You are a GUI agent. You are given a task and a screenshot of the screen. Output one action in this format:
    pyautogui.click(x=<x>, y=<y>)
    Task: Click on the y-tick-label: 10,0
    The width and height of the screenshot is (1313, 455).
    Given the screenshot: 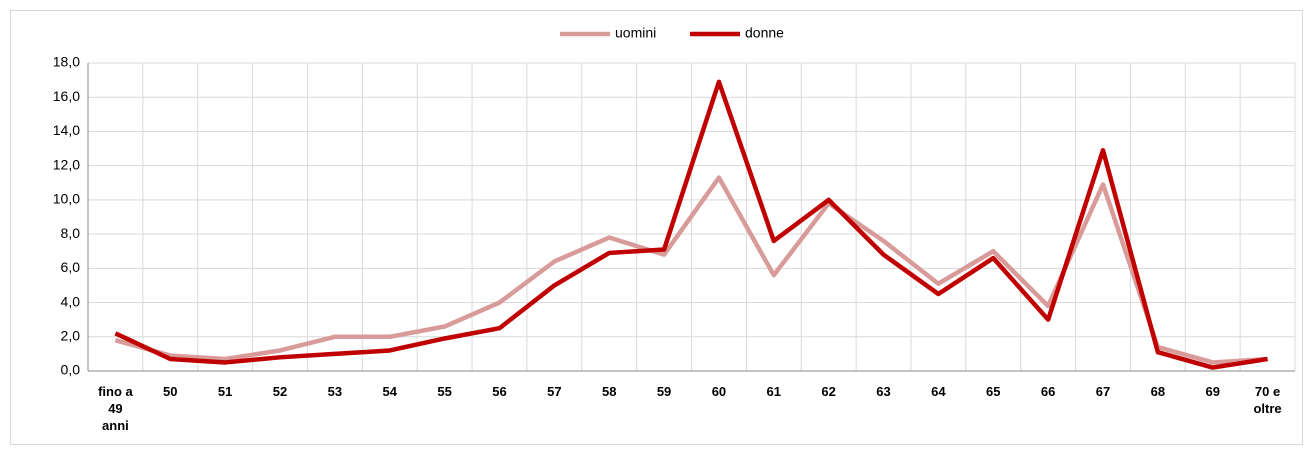 What is the action you would take?
    pyautogui.click(x=66, y=199)
    